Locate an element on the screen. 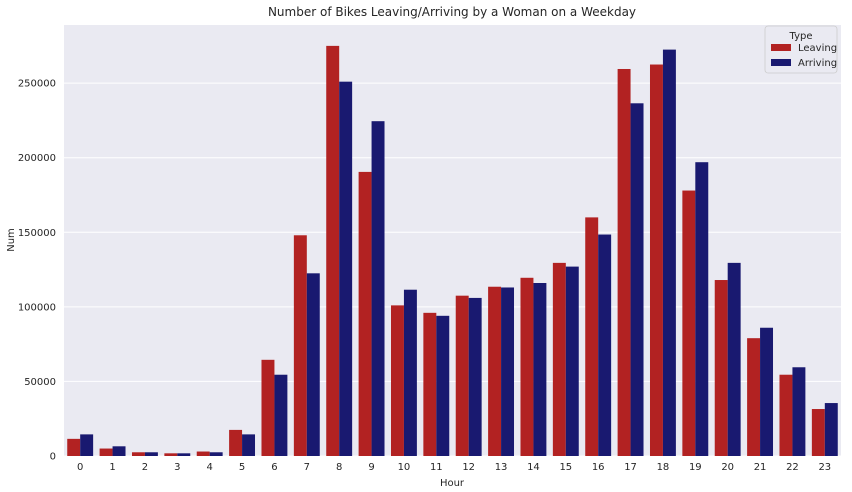 The width and height of the screenshot is (852, 492). x-tick-label: 20 is located at coordinates (727, 467).